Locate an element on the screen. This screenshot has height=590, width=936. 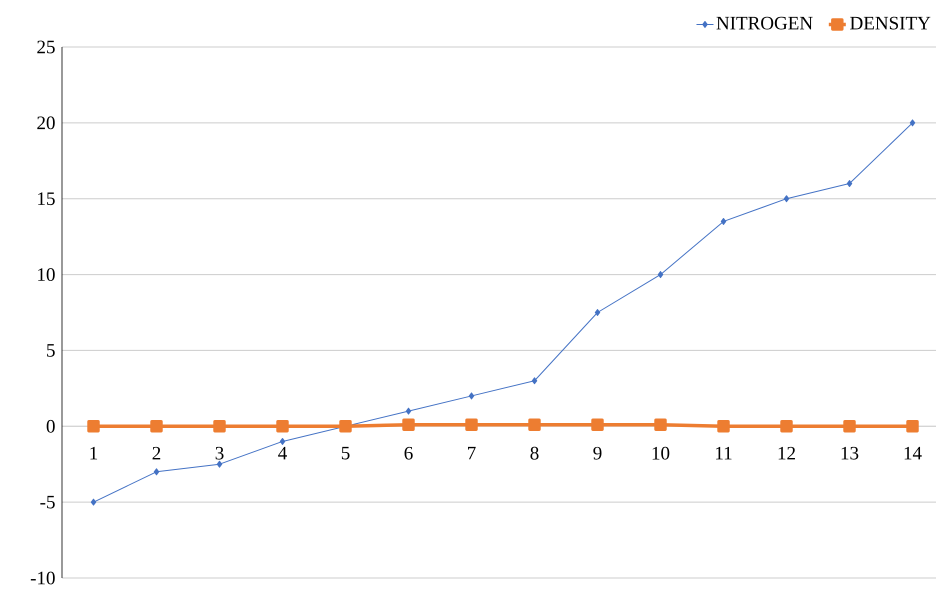
x-tick-label: 6 is located at coordinates (408, 453).